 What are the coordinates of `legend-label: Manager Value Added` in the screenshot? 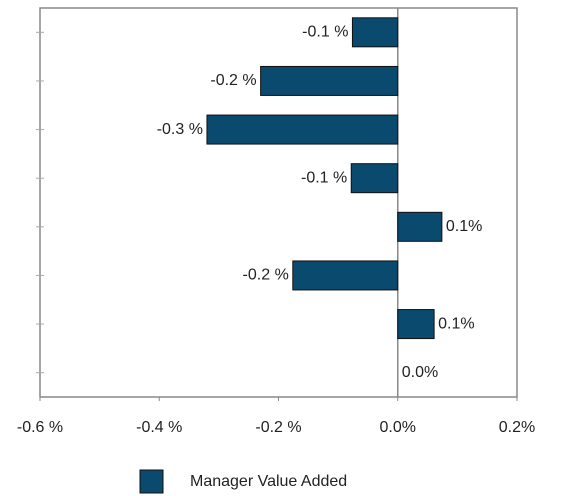 It's located at (268, 481).